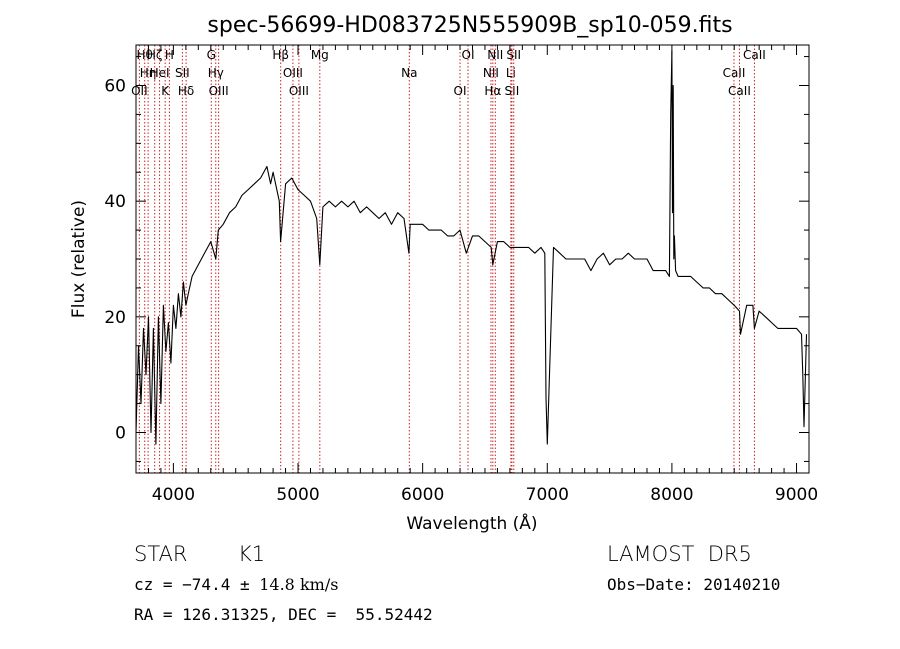  Describe the element at coordinates (155, 55) in the screenshot. I see `line-marker-label: Hζ` at that location.